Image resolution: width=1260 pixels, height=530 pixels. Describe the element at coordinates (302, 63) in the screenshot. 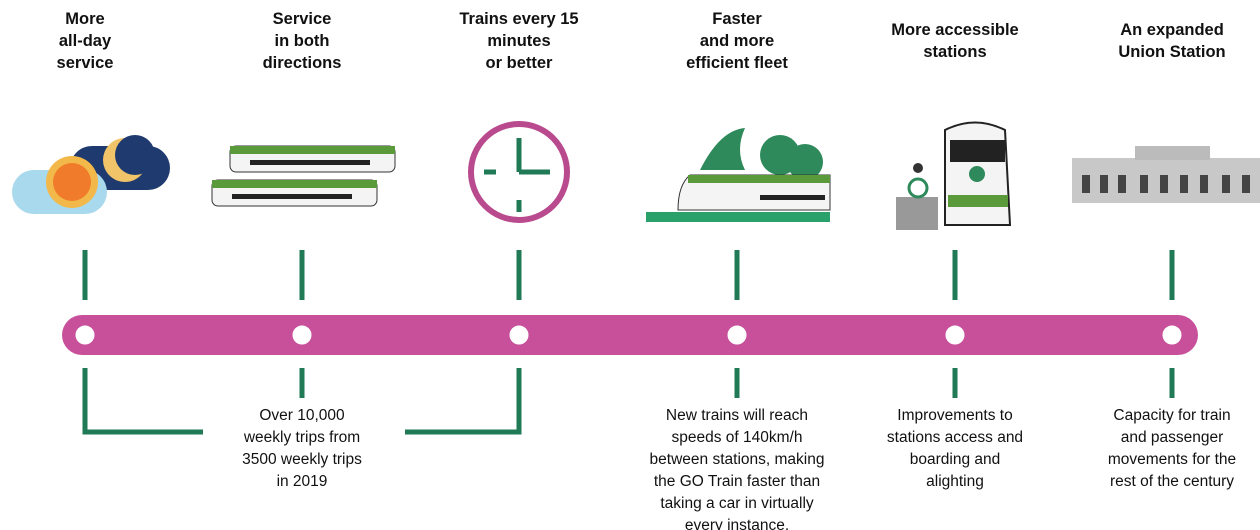

I see `item-title: directions` at that location.